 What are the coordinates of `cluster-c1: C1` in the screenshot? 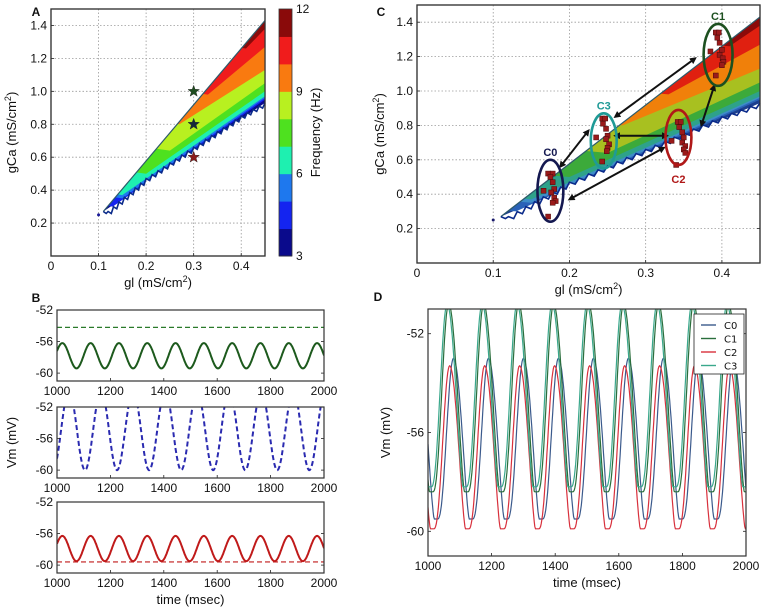 It's located at (718, 49).